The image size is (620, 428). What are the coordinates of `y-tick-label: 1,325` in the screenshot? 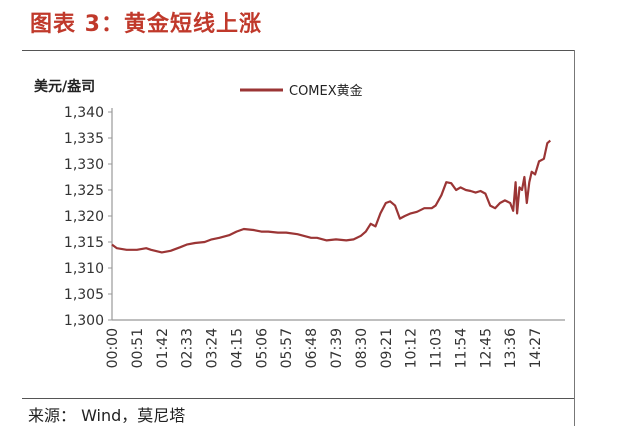 It's located at (84, 191).